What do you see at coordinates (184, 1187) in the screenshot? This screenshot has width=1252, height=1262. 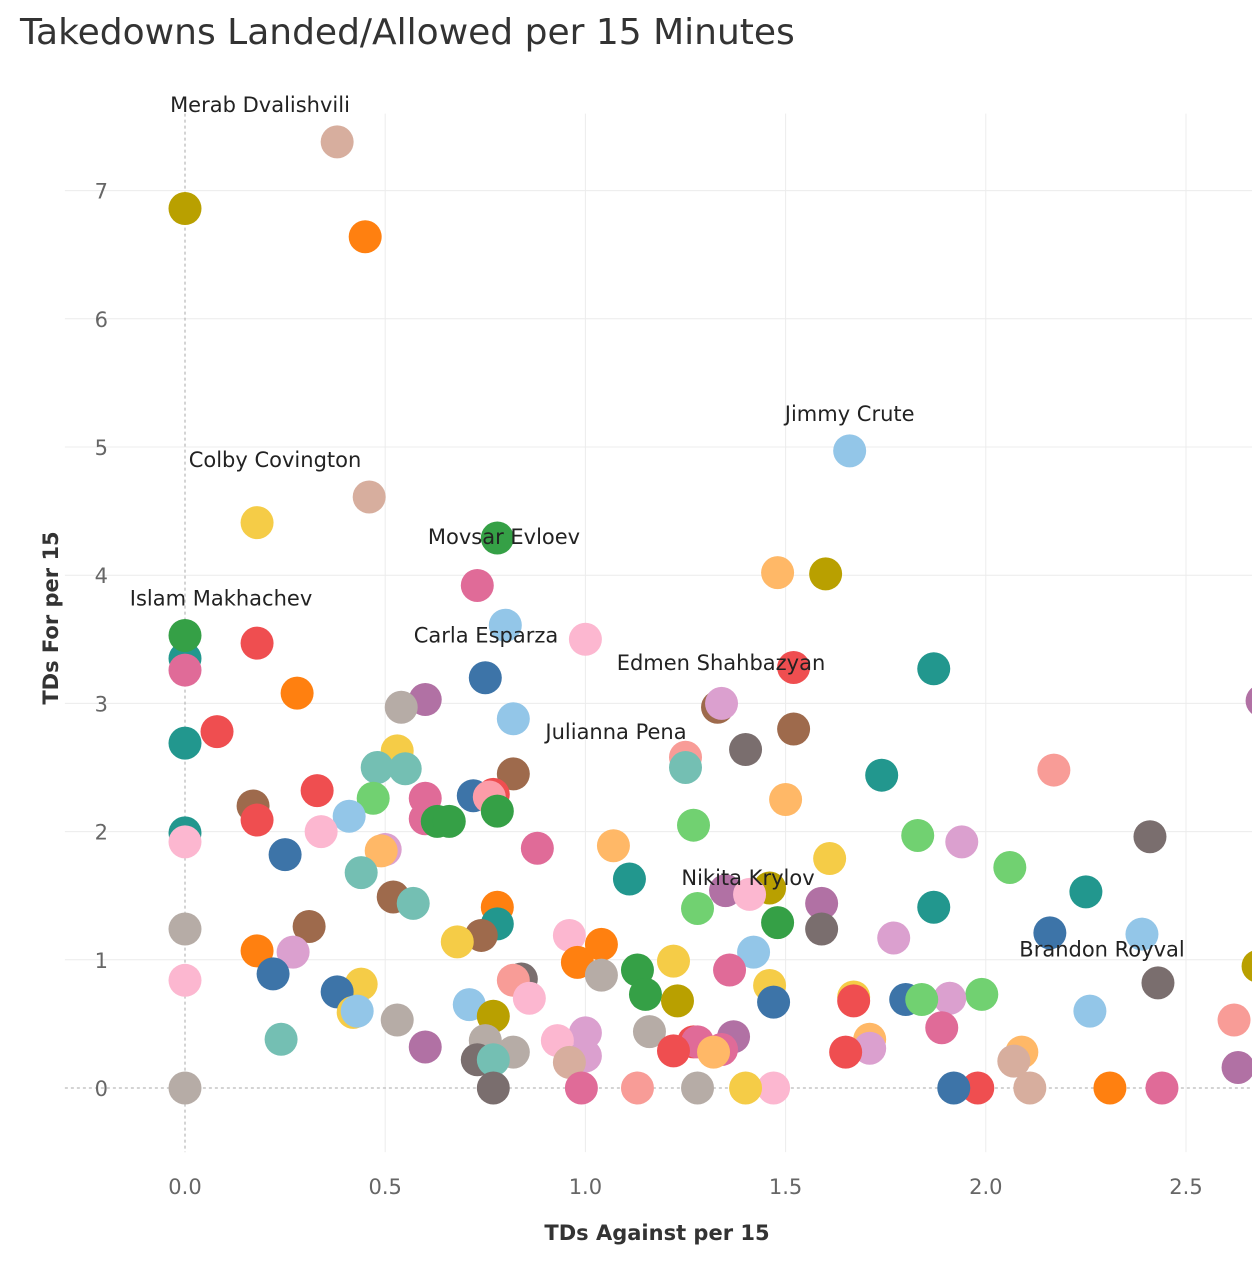 I see `x-tick-label: 0.0` at bounding box center [184, 1187].